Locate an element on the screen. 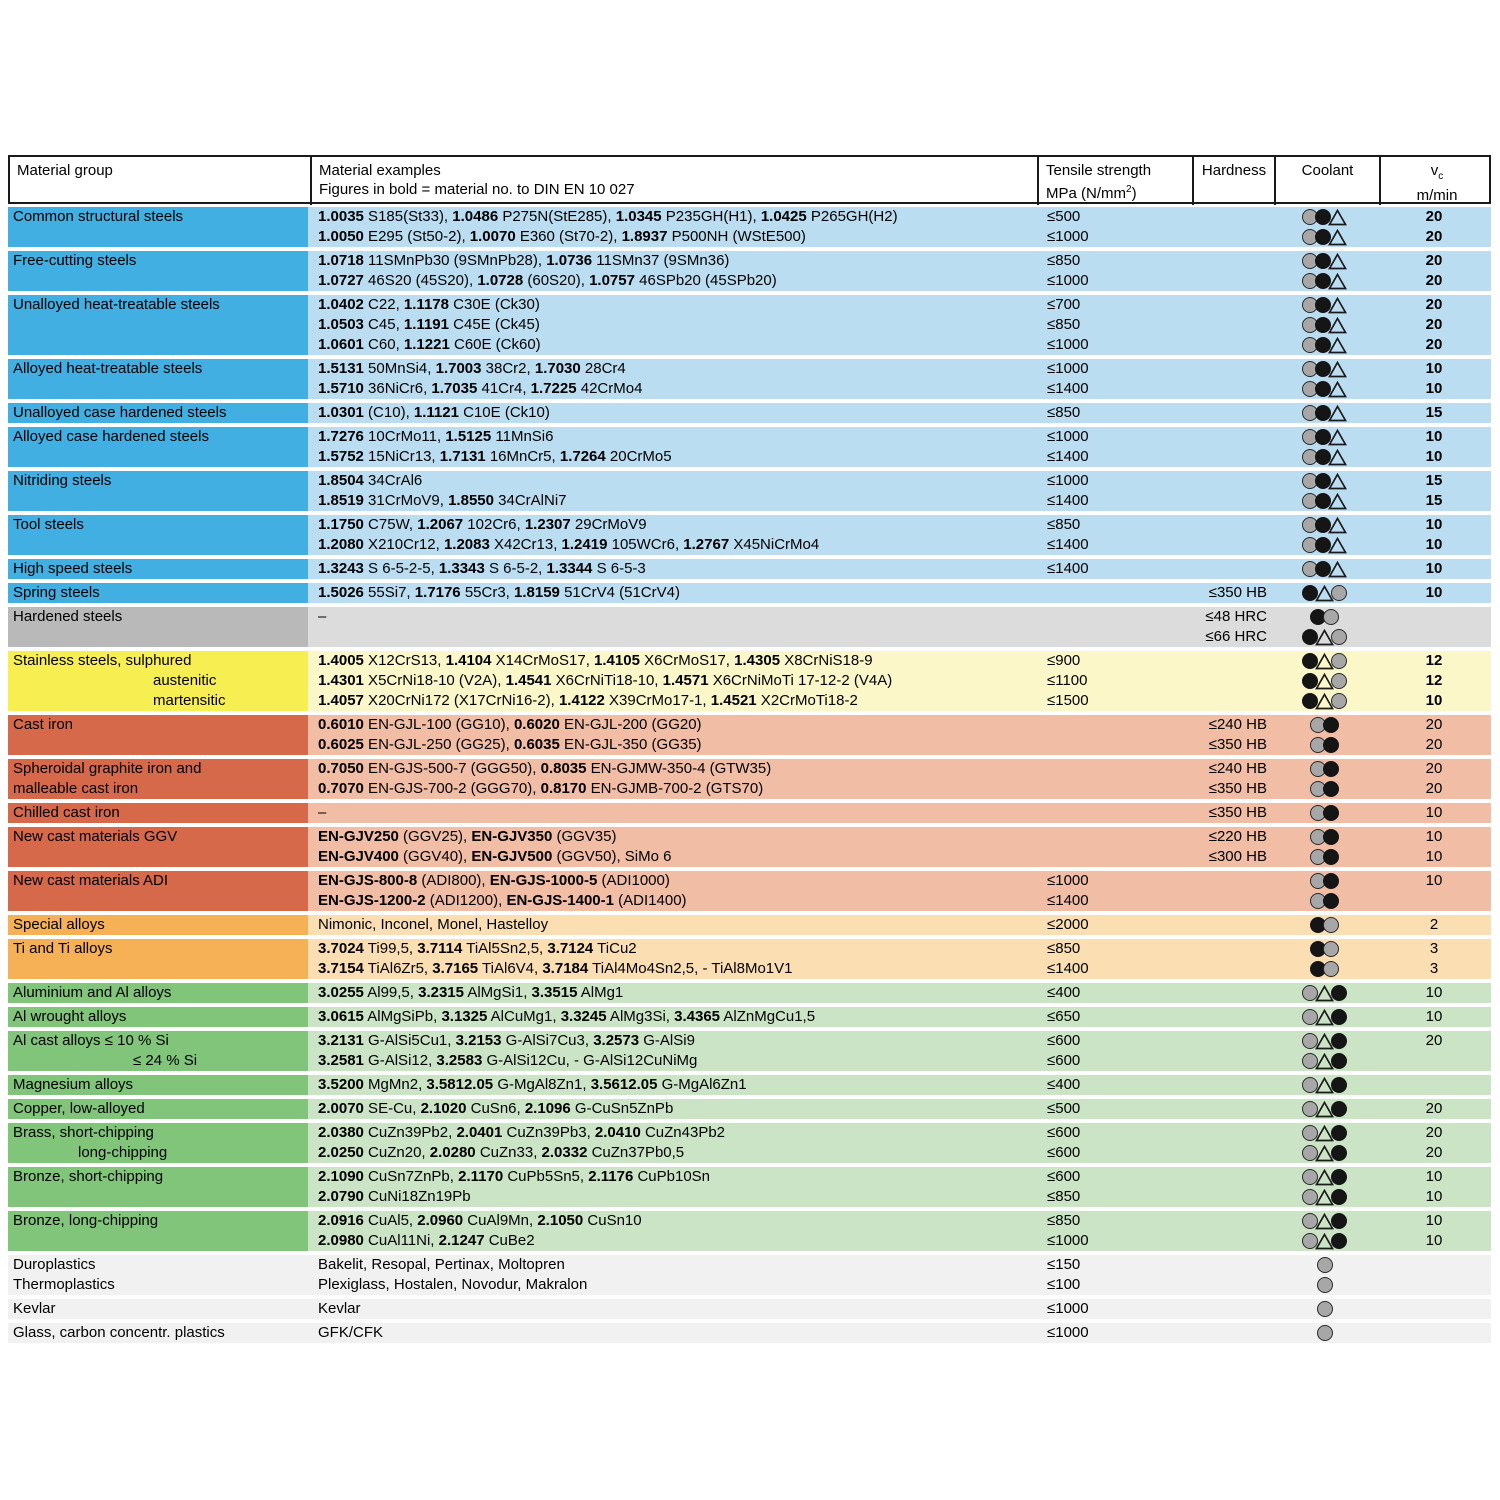 The width and height of the screenshot is (1500, 1500). material-group-label-line: New cast materials GGV is located at coordinates (95, 836).